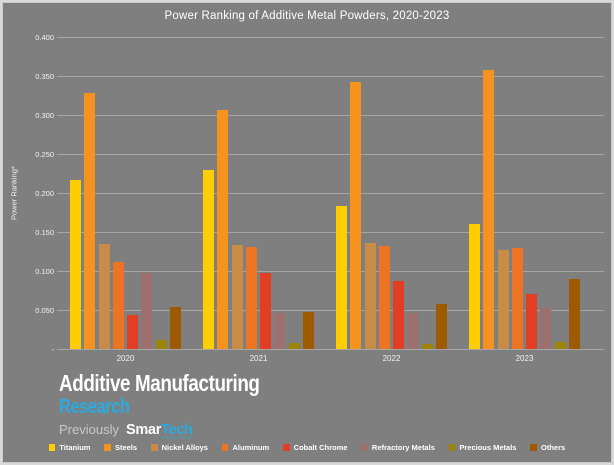 This screenshot has height=465, width=614. What do you see at coordinates (118, 305) in the screenshot?
I see `bar-aluminum-2020` at bounding box center [118, 305].